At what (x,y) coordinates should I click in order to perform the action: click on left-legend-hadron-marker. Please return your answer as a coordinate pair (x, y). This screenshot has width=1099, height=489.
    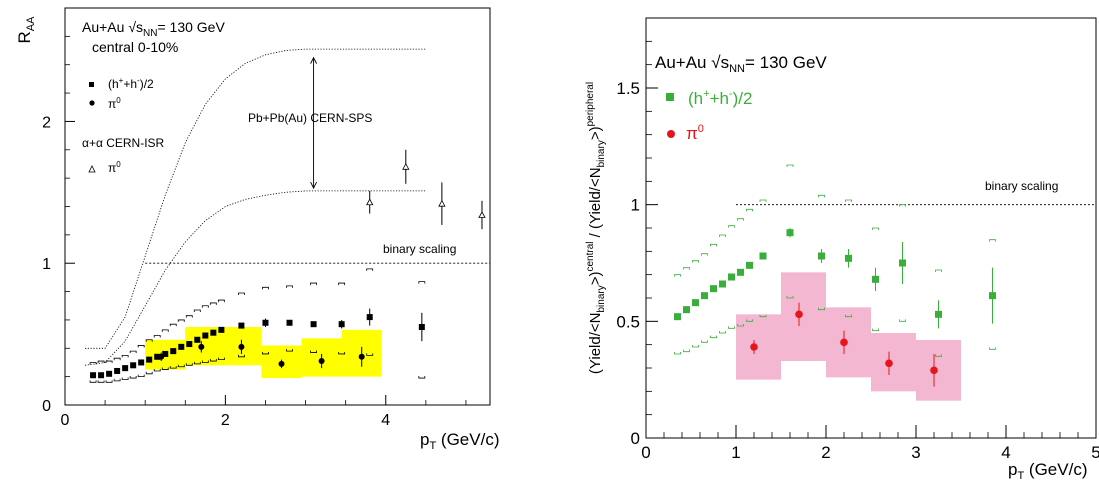
    Looking at the image, I should click on (91, 84).